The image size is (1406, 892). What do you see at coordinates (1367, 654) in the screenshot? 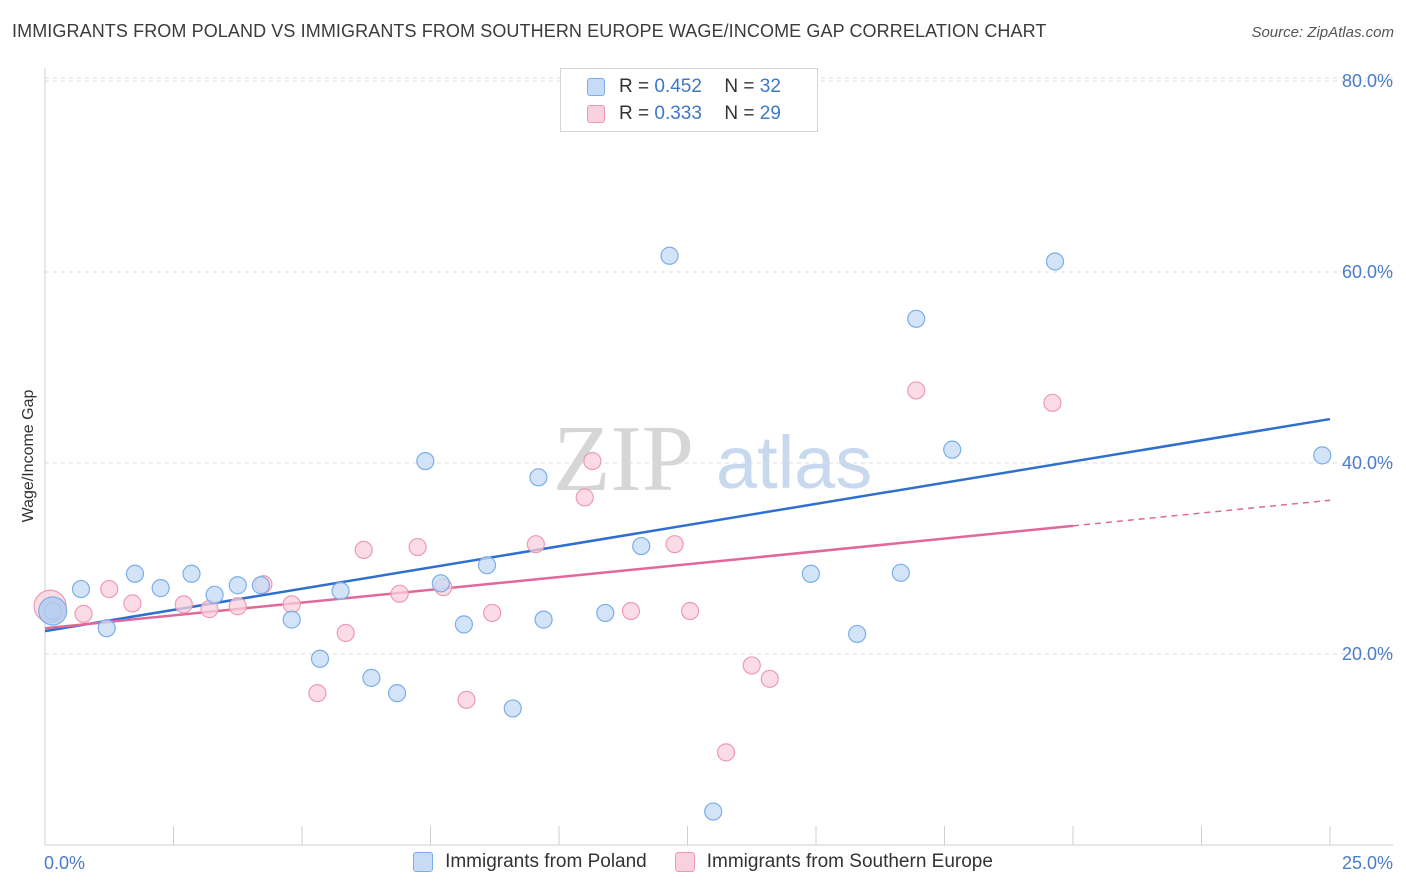
I see `y-tick-label: 20.0%` at bounding box center [1367, 654].